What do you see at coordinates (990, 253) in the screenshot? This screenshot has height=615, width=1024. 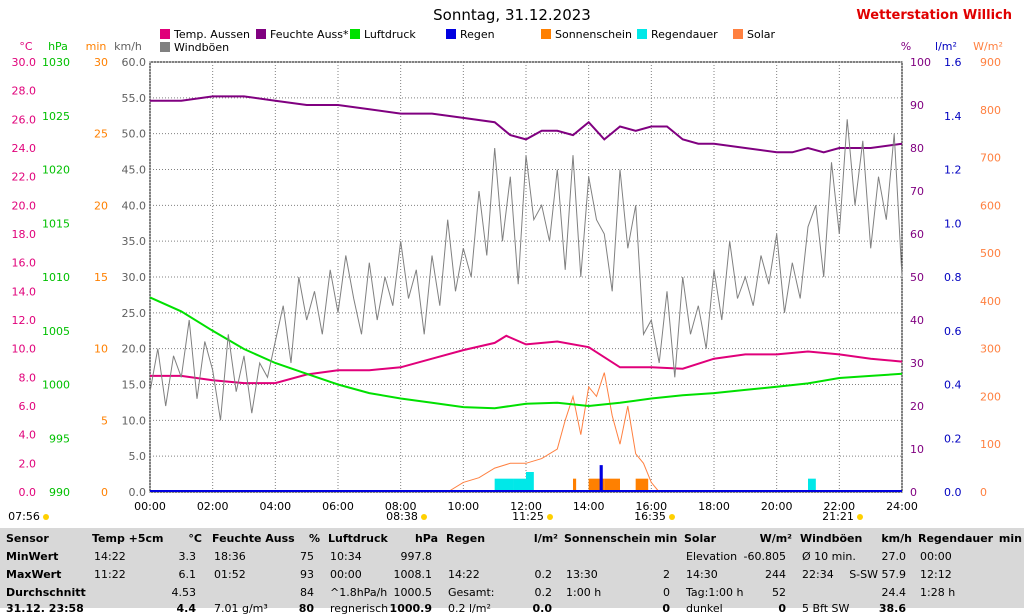 I see `axis-tick-right: 500` at bounding box center [990, 253].